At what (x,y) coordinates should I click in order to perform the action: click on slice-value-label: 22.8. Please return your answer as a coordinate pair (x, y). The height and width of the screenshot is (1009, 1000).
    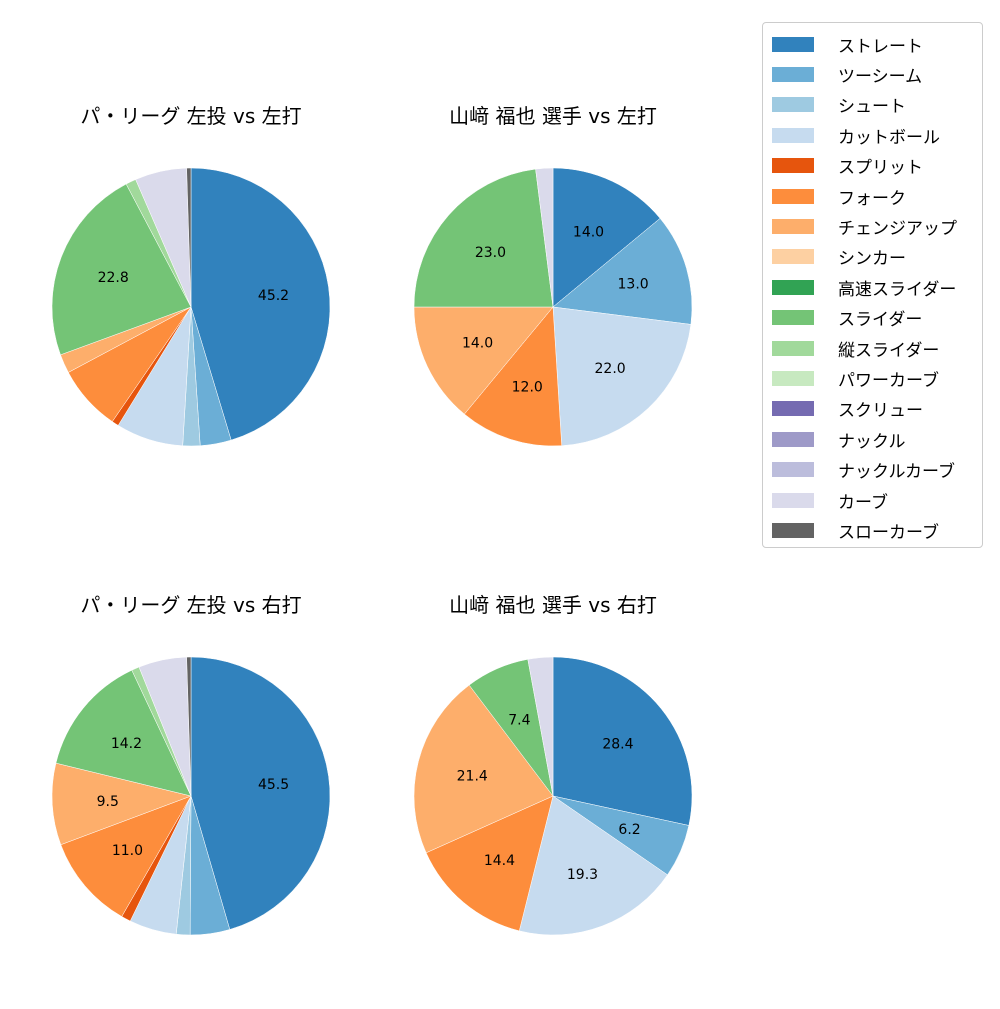
    Looking at the image, I should click on (113, 278).